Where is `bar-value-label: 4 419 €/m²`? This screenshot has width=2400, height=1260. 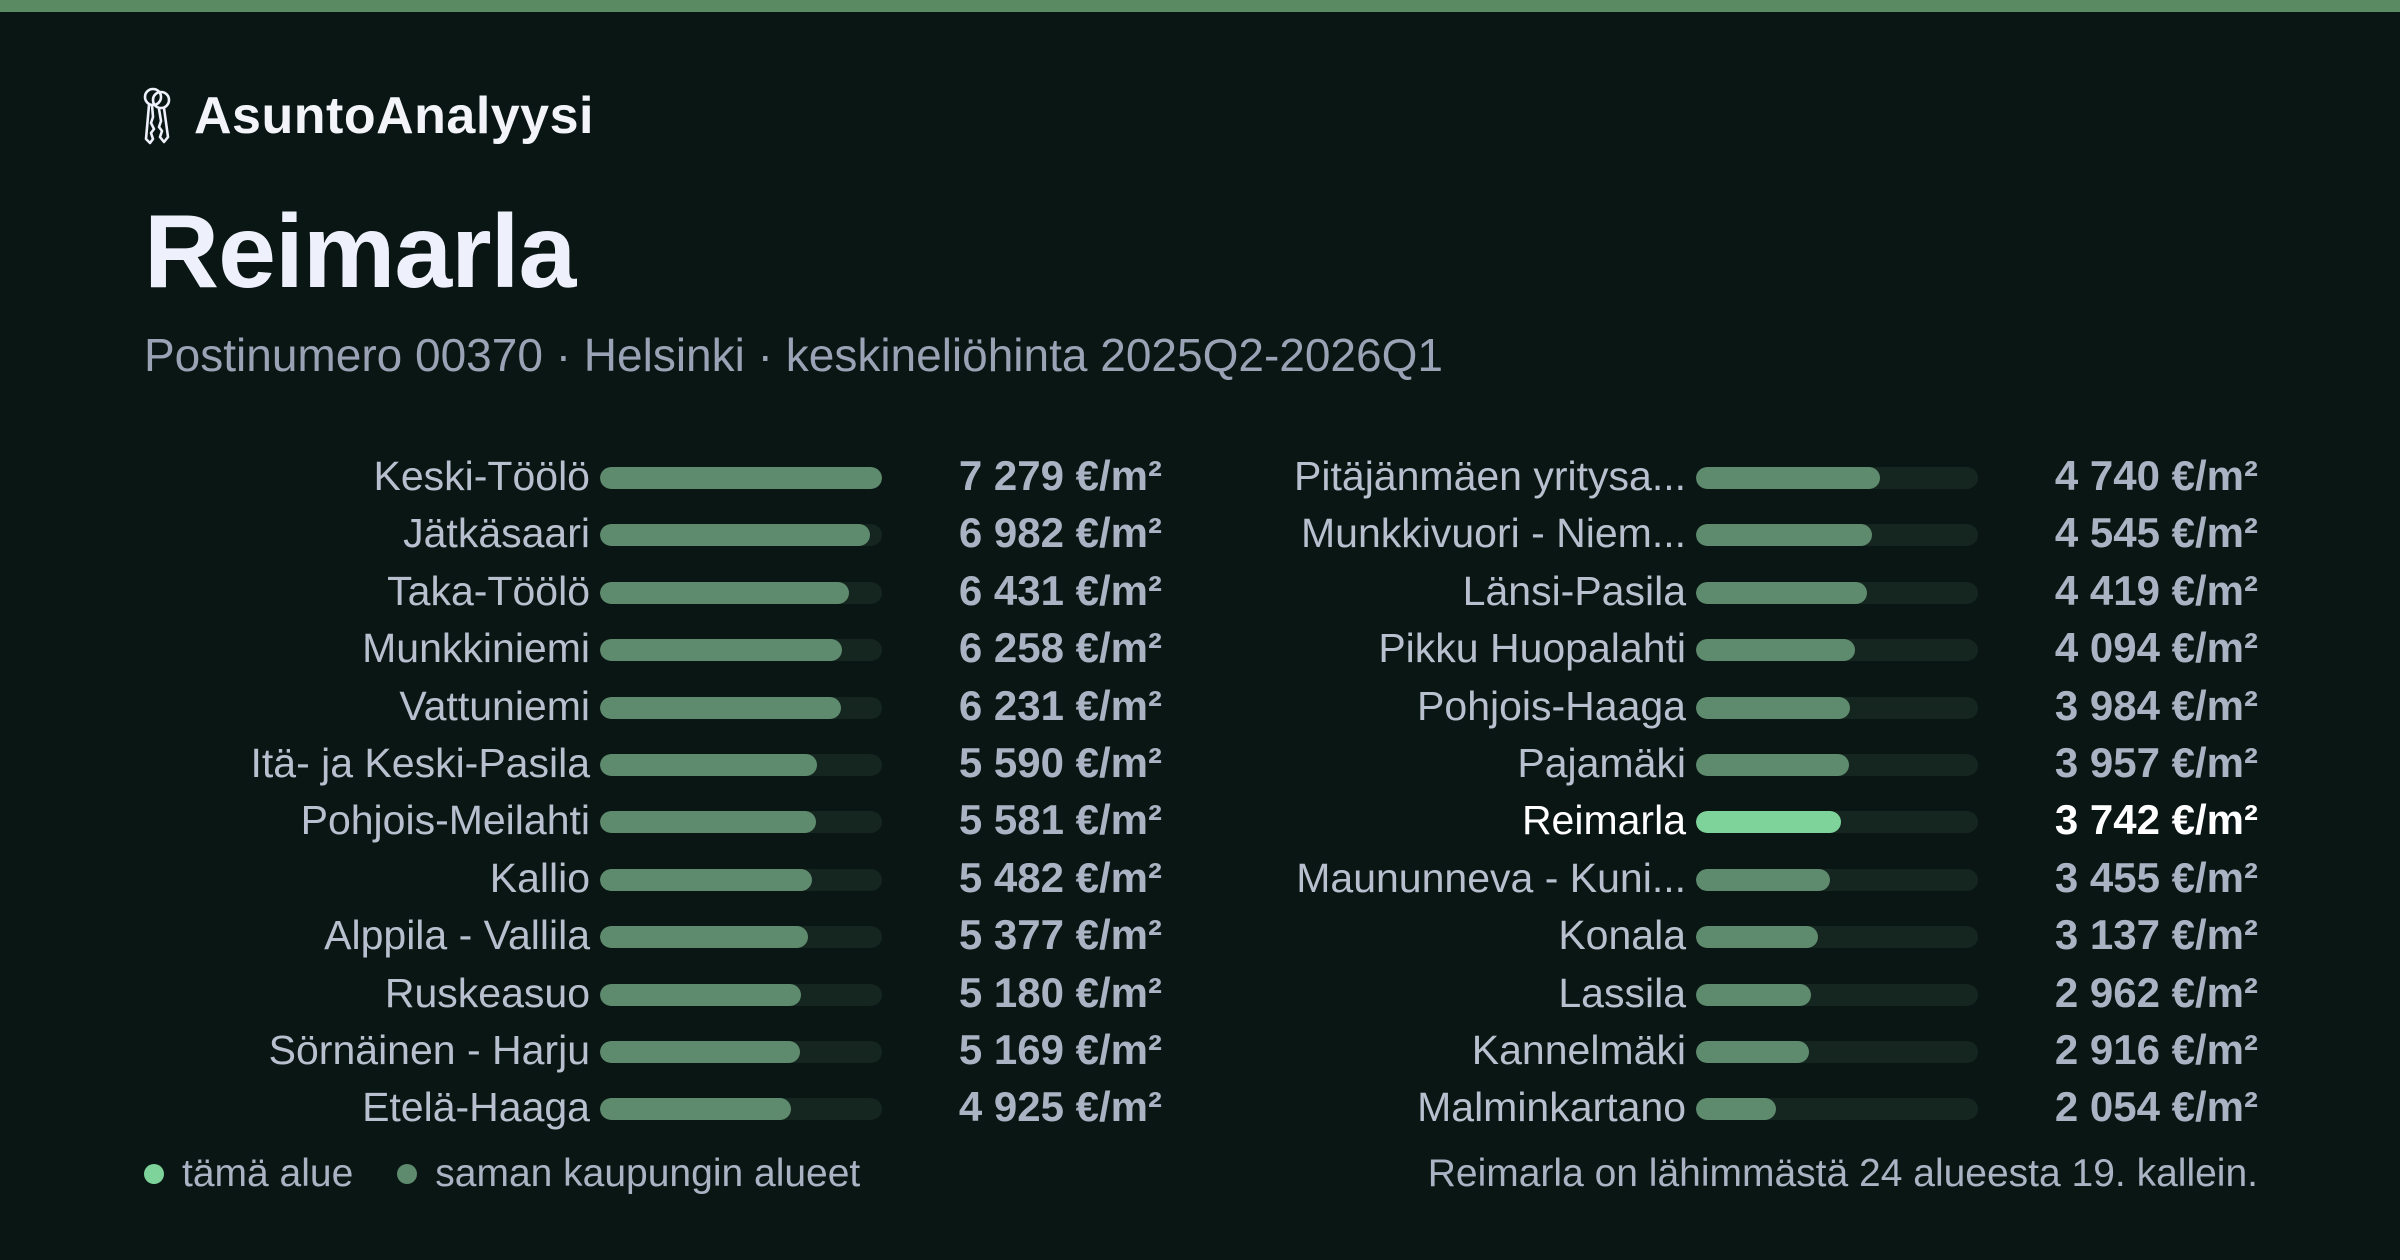
bar-value-label: 4 419 €/m² is located at coordinates (2156, 590).